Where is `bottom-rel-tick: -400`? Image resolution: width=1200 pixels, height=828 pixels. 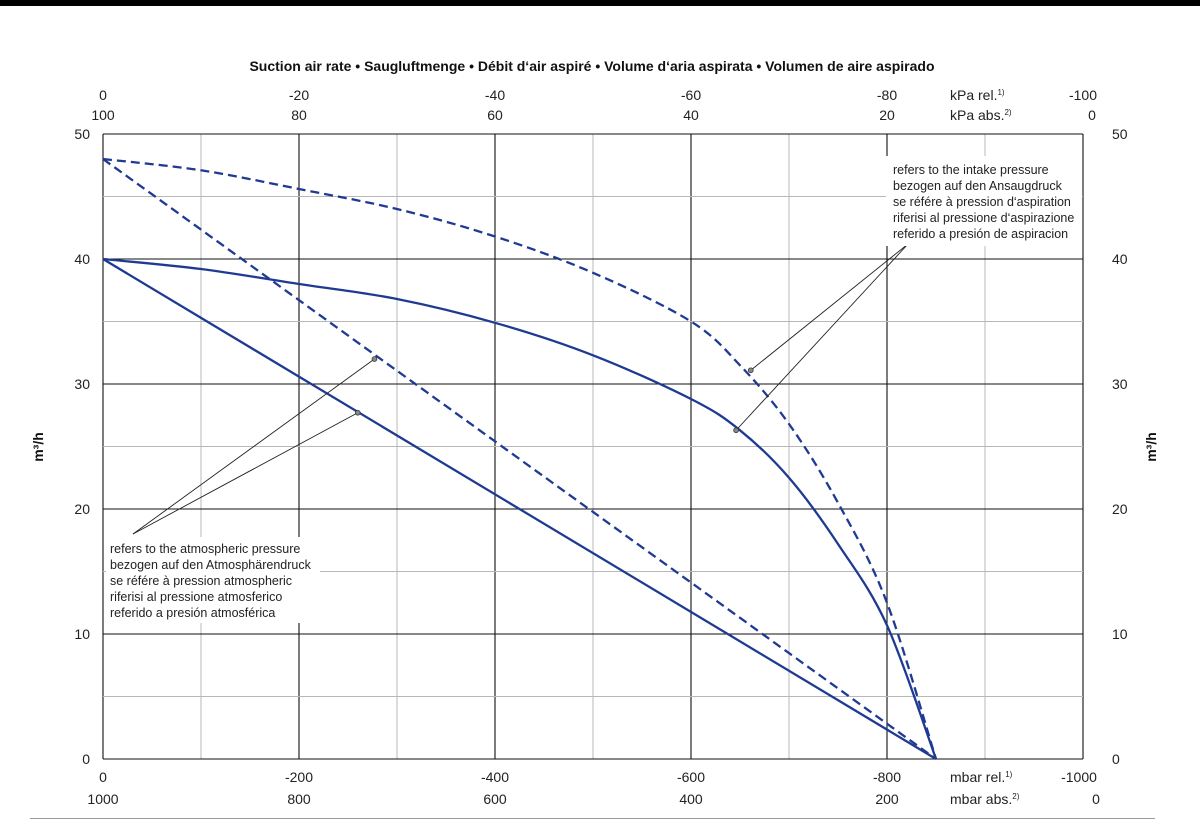 bottom-rel-tick: -400 is located at coordinates (495, 777).